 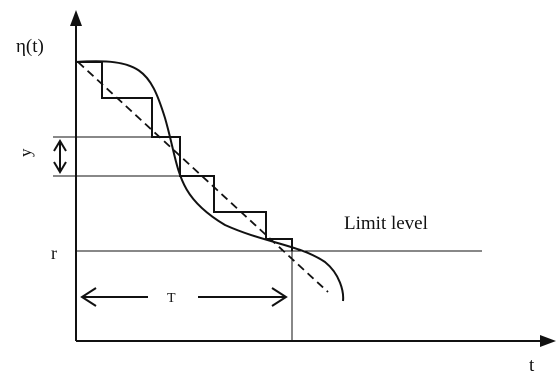 What do you see at coordinates (60, 156) in the screenshot?
I see `y-double-arrow-icon` at bounding box center [60, 156].